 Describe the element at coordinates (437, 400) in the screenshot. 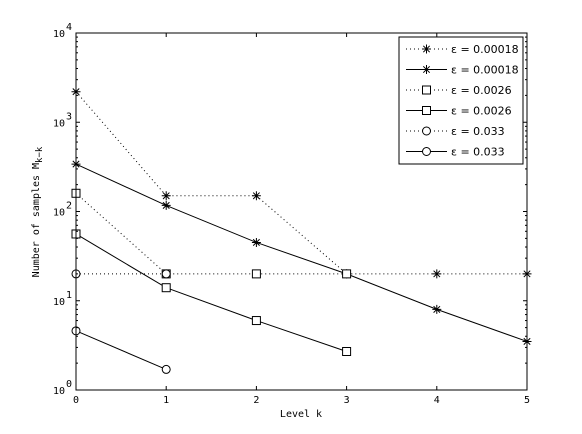

I see `x-tick-label-4: 4` at that location.